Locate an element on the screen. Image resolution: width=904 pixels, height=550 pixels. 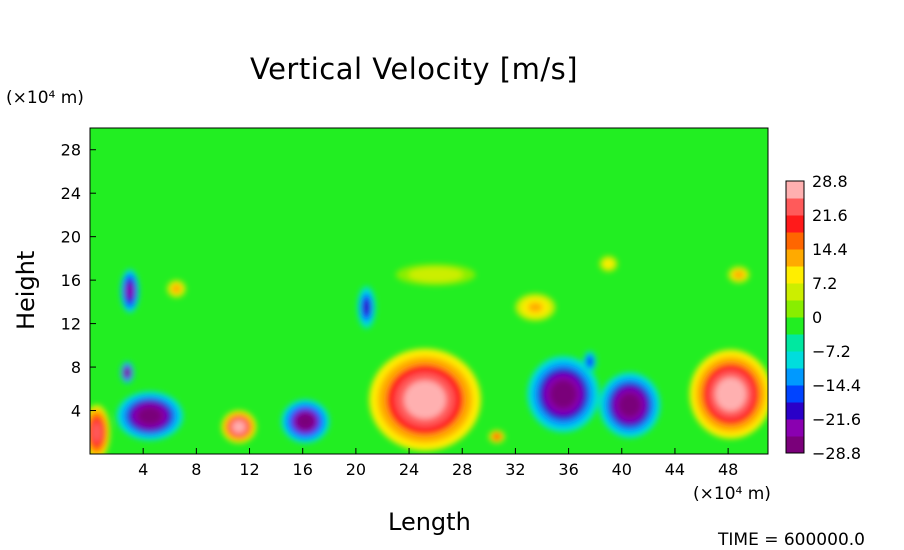
y-tick-label: 16 is located at coordinates (71, 280).